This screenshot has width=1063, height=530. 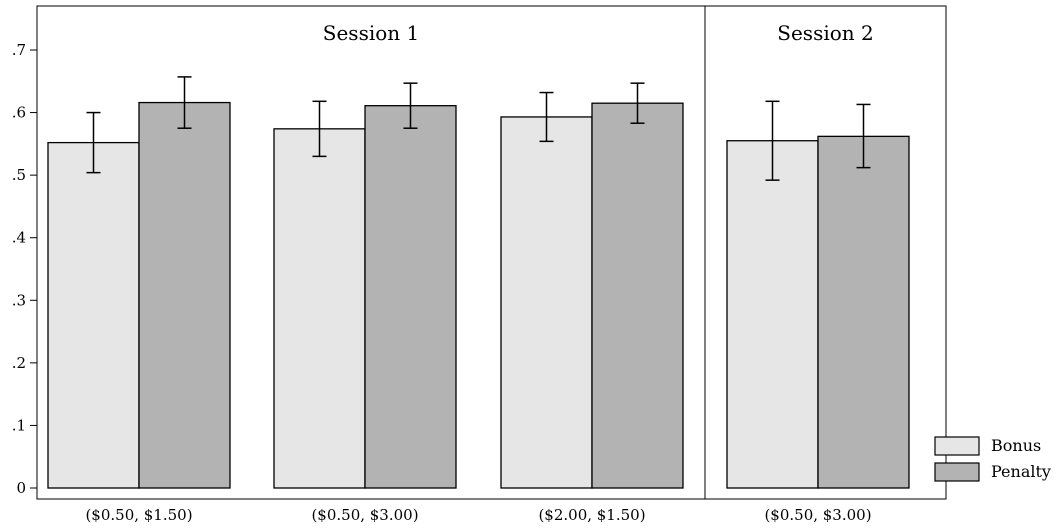 I want to click on y-tick-label-6: .6, so click(x=19, y=113).